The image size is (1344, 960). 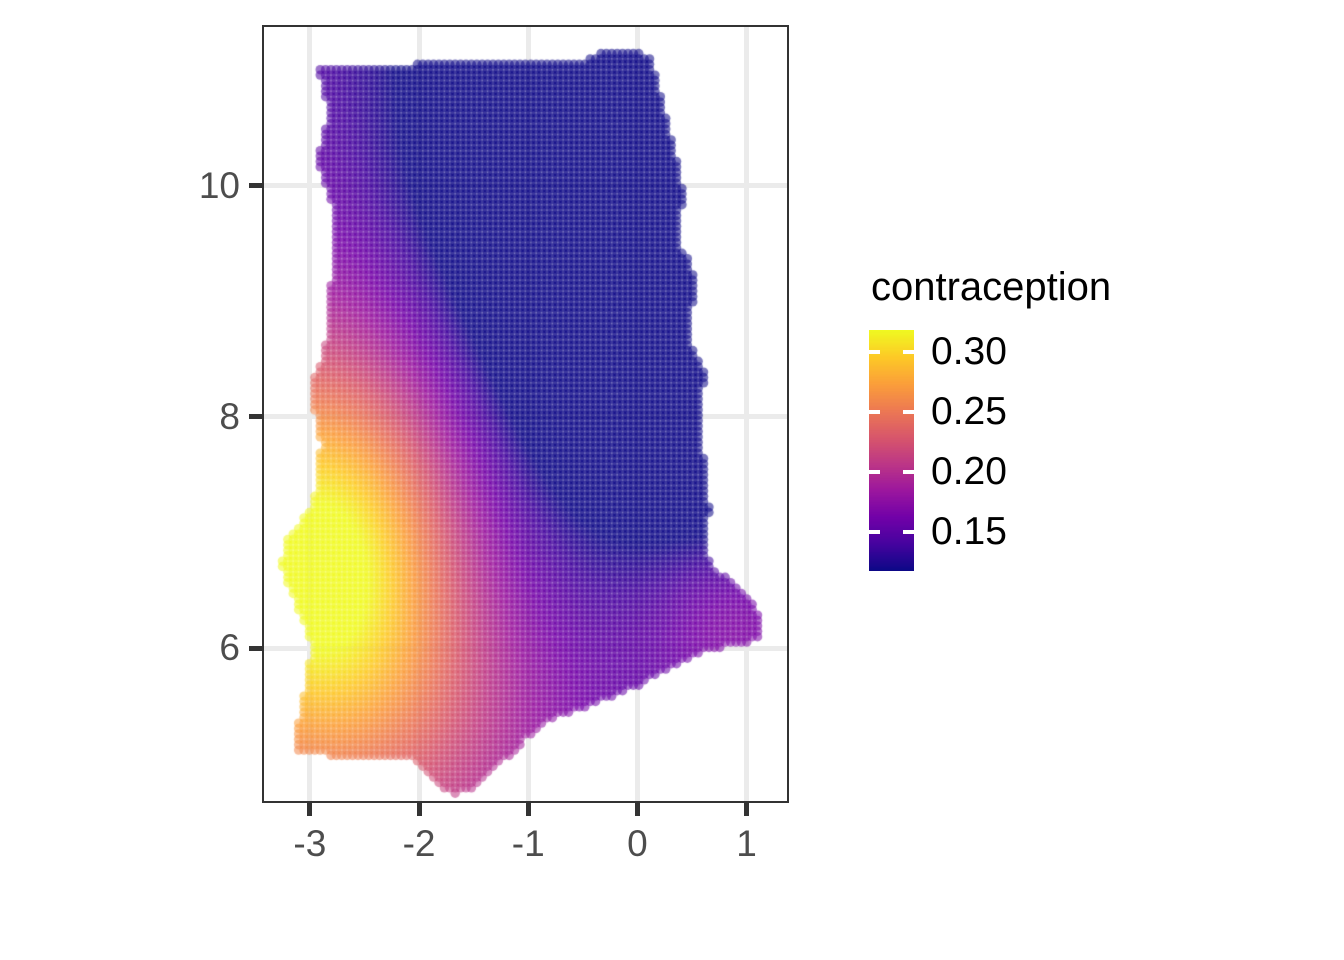 I want to click on y-tick-label-0: 10, so click(x=219, y=185).